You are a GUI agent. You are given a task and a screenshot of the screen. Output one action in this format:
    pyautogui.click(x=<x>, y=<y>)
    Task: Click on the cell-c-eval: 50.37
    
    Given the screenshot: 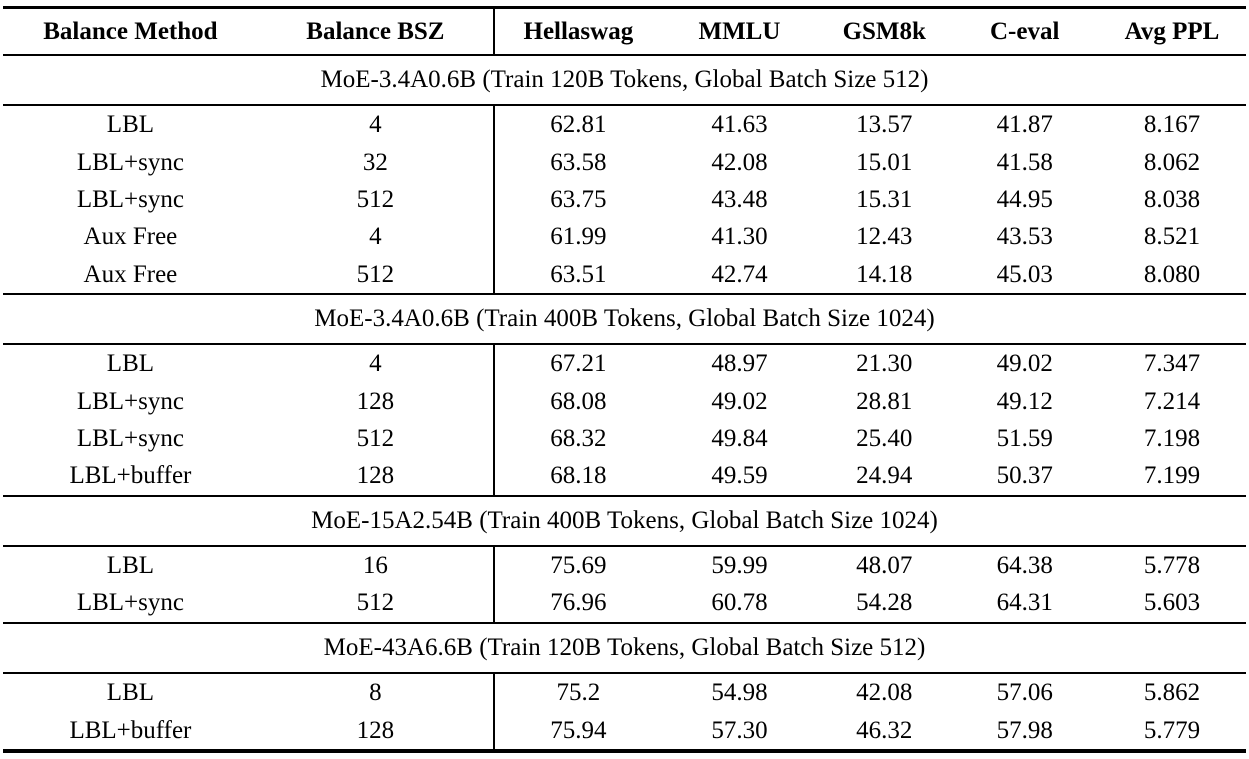 What is the action you would take?
    pyautogui.click(x=1024, y=476)
    